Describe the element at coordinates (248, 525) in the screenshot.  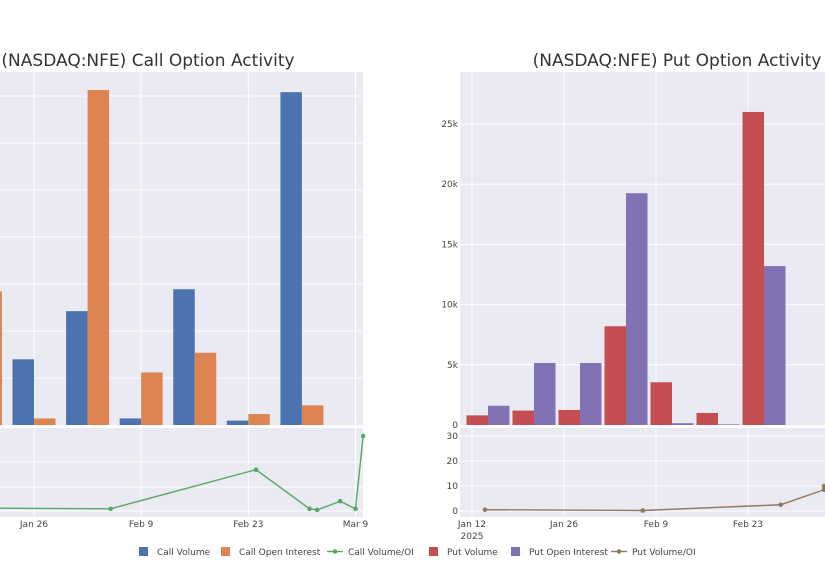
I see `call-x-tick-label: Feb 23` at that location.